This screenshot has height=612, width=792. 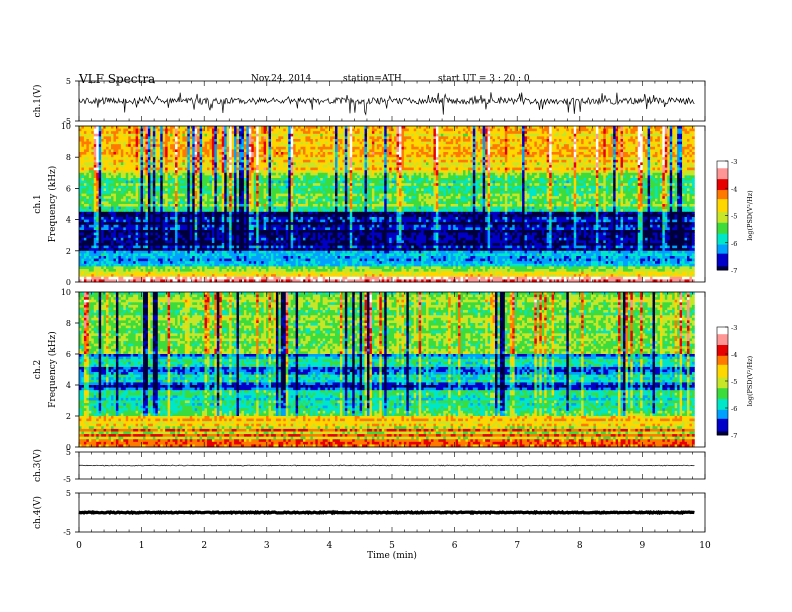 What do you see at coordinates (386, 104) in the screenshot?
I see `ch1-waveform-trace` at bounding box center [386, 104].